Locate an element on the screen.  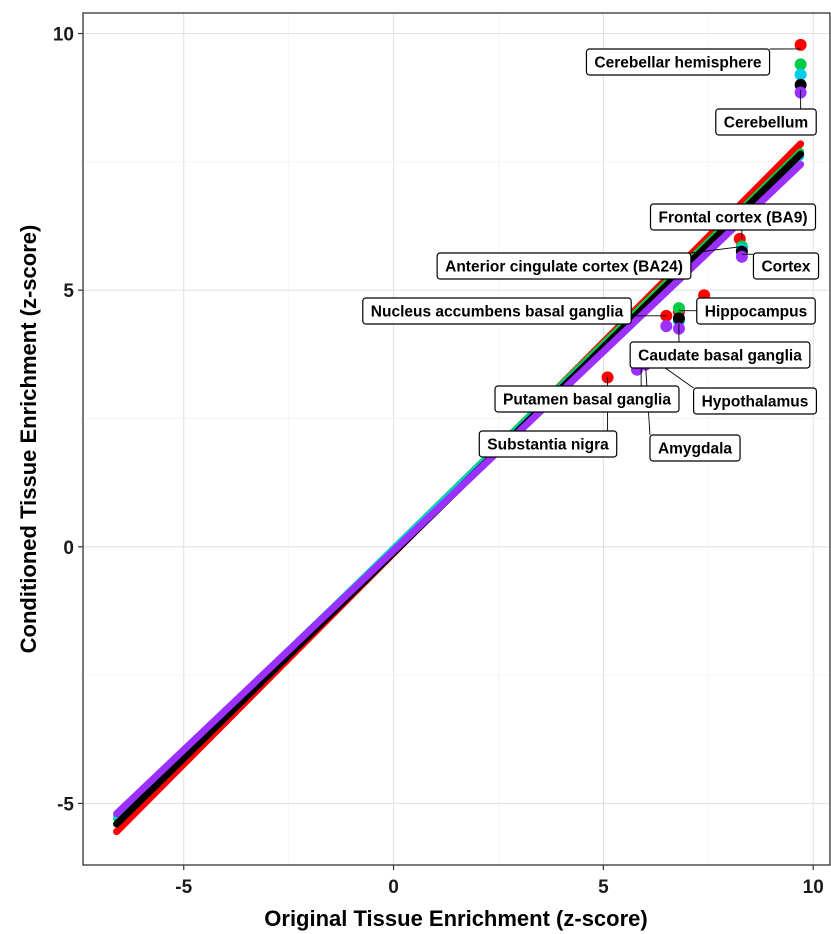
point-label-text: Anterior cingulate cortex (BA24) is located at coordinates (564, 267).